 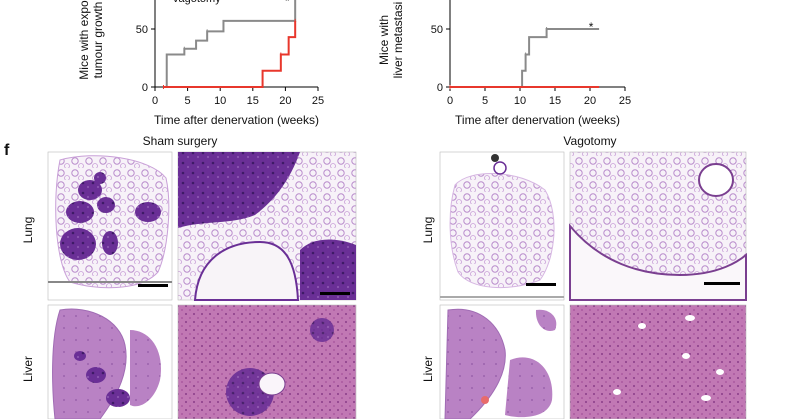 I want to click on row-label-liver-left: Liver, so click(x=28, y=369).